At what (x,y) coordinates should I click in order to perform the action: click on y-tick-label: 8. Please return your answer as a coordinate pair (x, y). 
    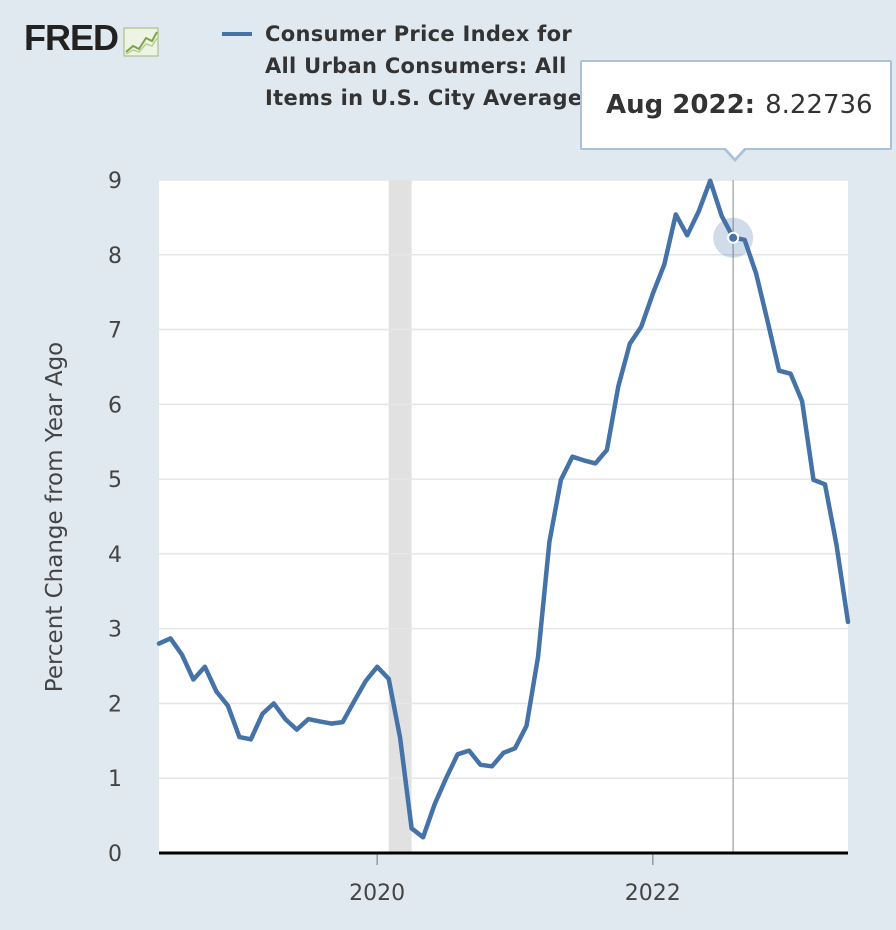
    Looking at the image, I should click on (115, 256).